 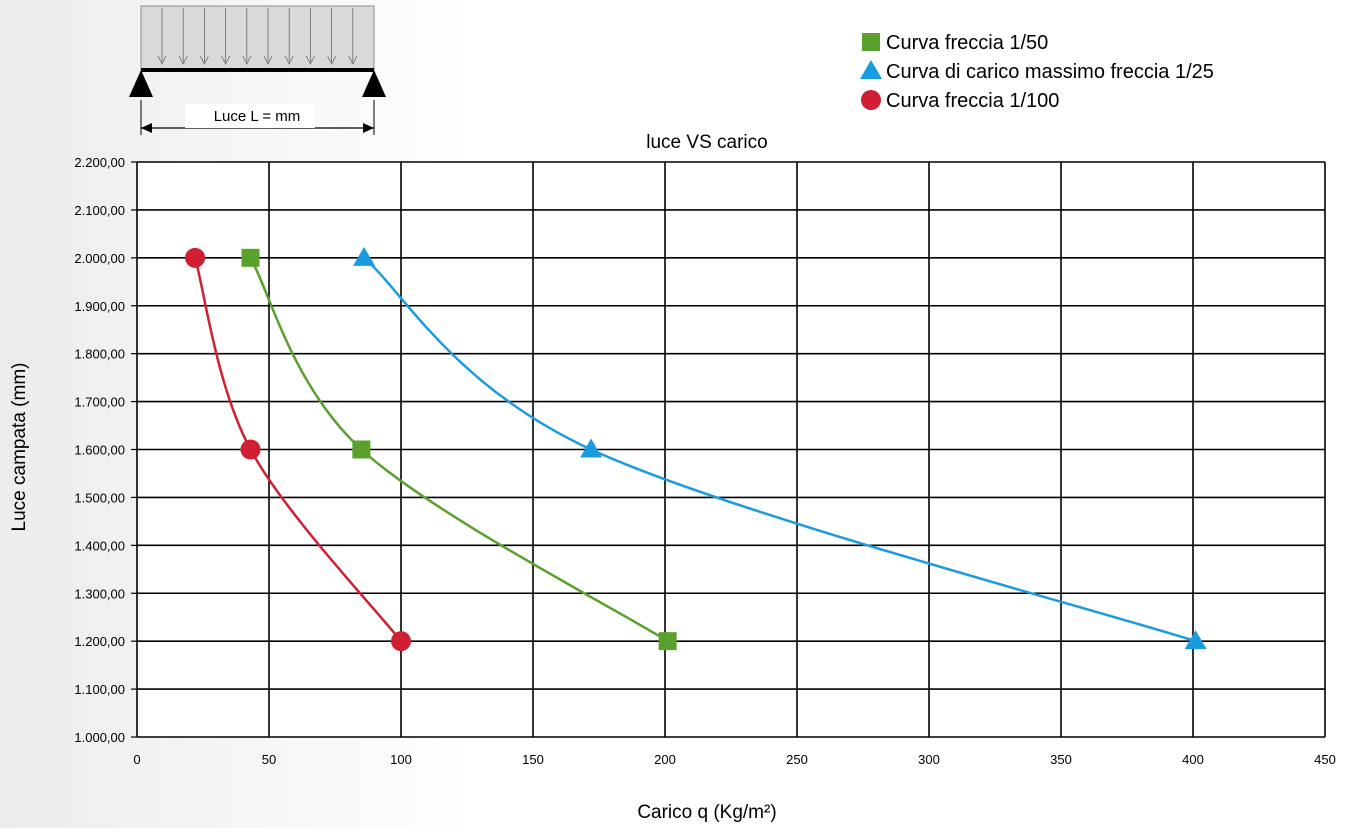 What do you see at coordinates (459, 450) in the screenshot?
I see `series-line-square` at bounding box center [459, 450].